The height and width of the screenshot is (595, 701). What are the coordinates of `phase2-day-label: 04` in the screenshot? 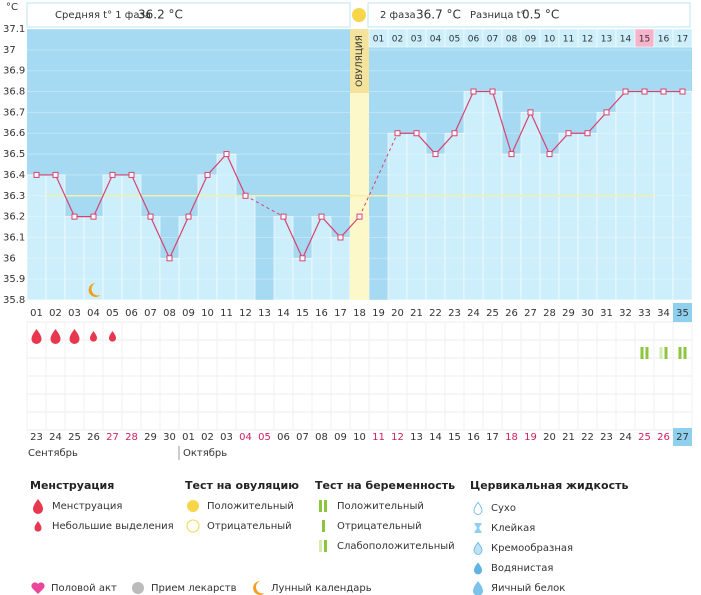 It's located at (436, 40).